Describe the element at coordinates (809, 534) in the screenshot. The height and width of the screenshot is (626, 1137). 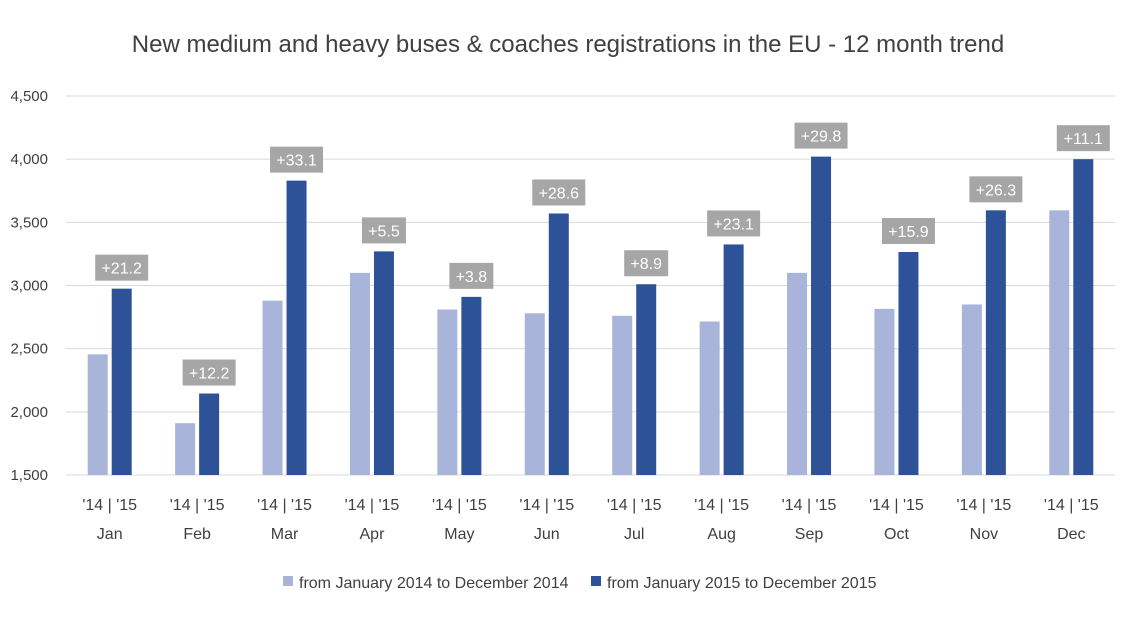
I see `x-tick-label: Sep` at that location.